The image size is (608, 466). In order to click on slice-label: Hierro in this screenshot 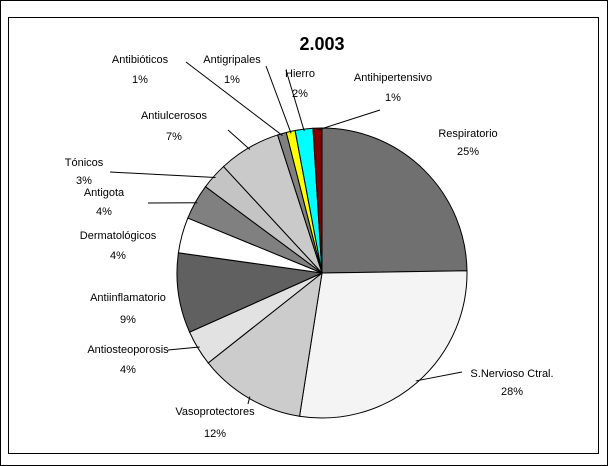, I will do `click(300, 74)`.